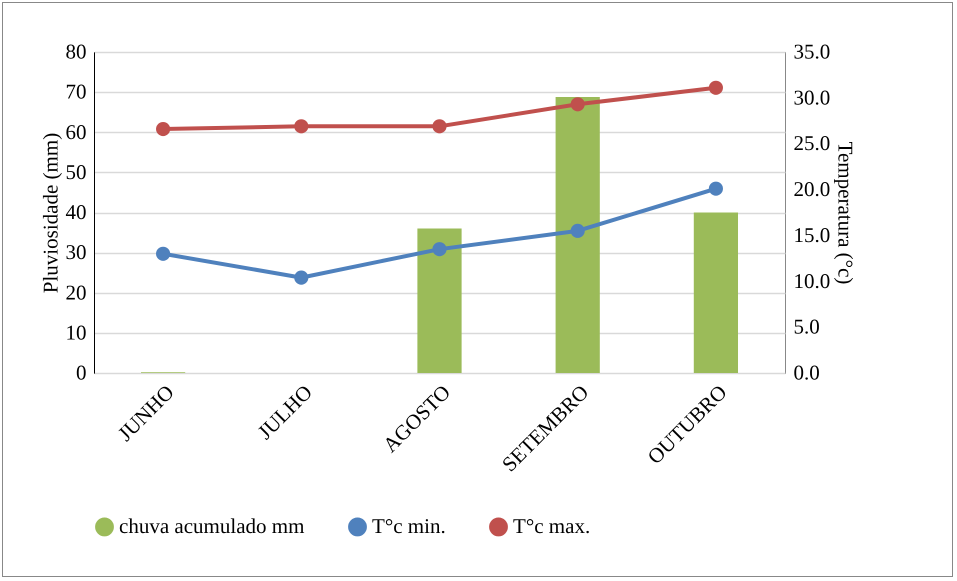  What do you see at coordinates (81, 372) in the screenshot?
I see `y-tick-label: 0` at bounding box center [81, 372].